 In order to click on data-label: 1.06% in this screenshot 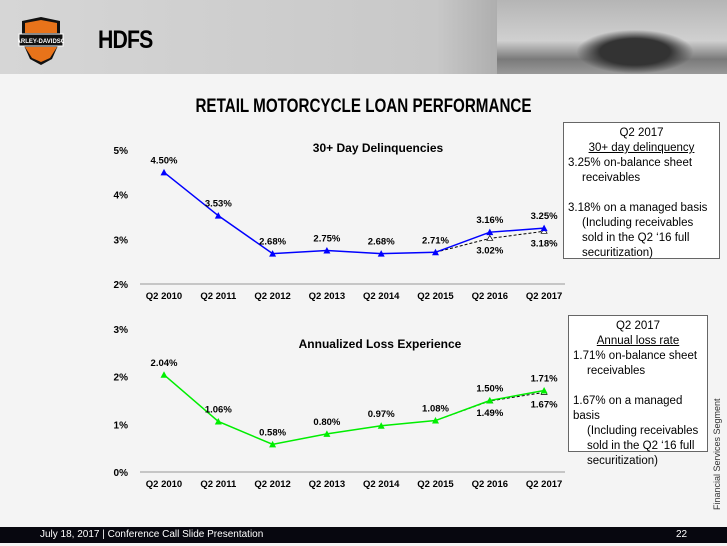, I will do `click(218, 409)`.